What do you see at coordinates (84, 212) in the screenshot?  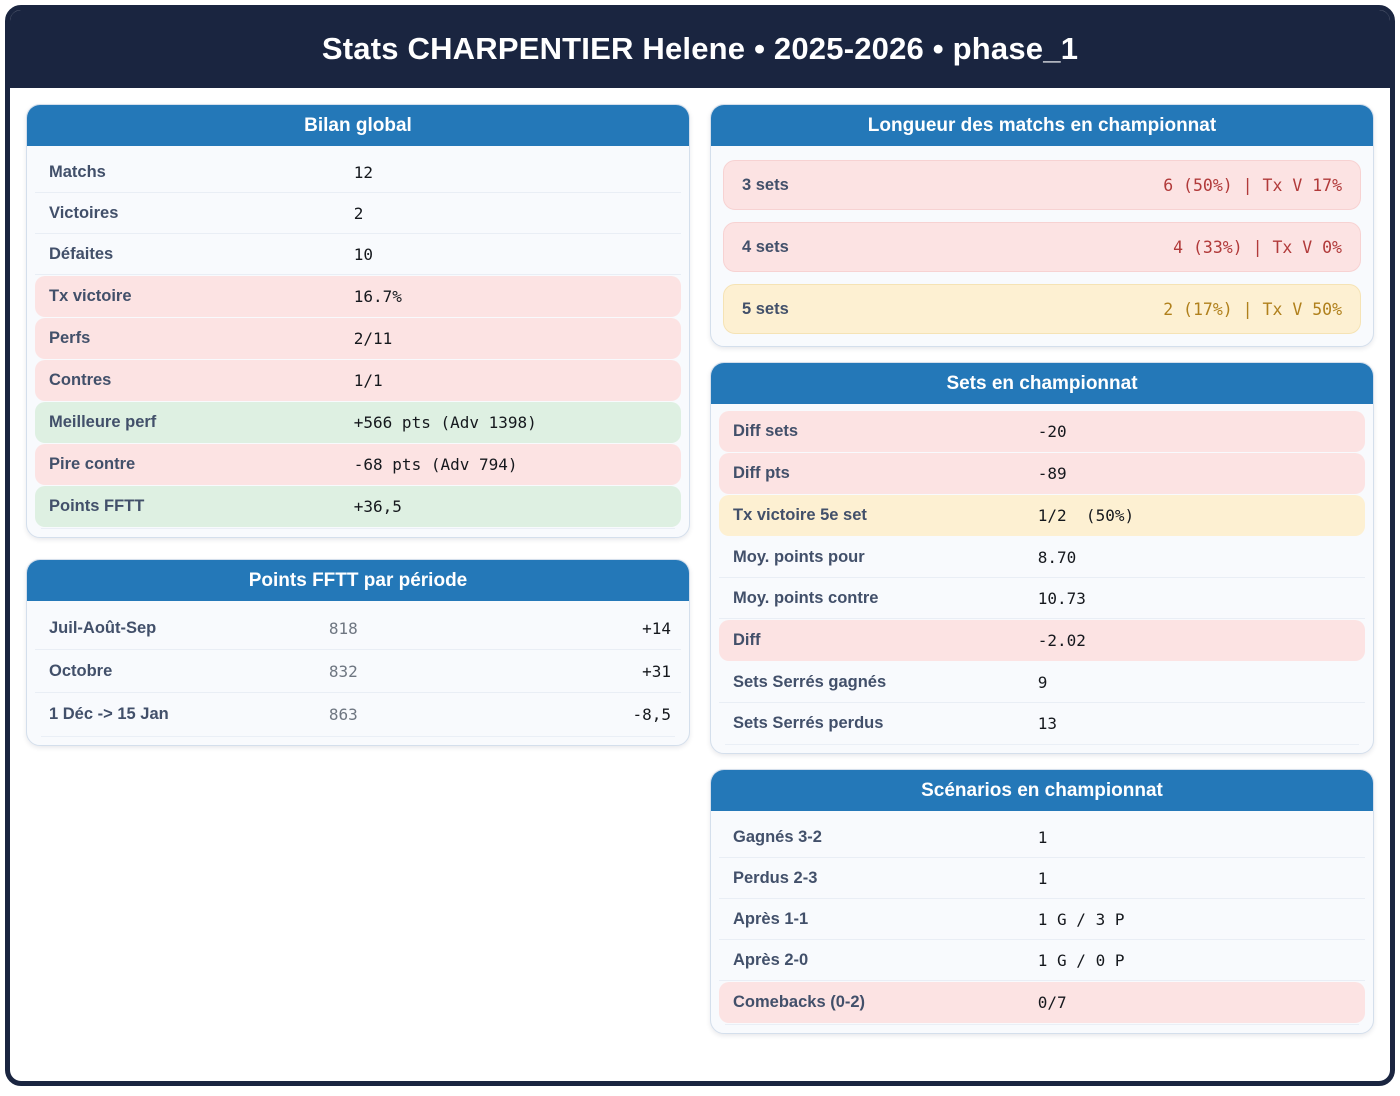 I see `stat-label: Victoires` at bounding box center [84, 212].